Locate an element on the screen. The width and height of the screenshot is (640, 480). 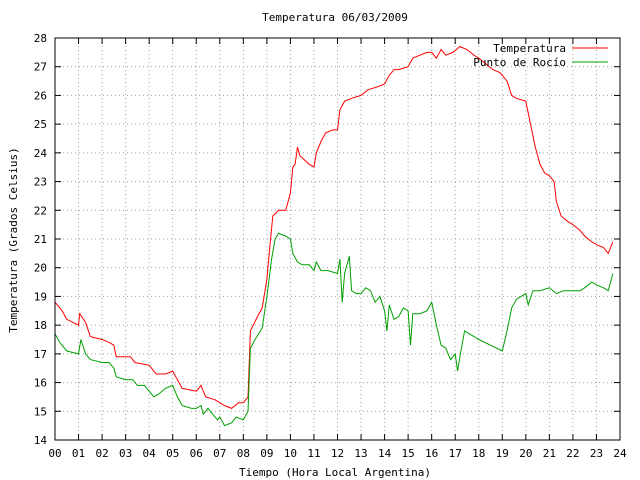
chart-title: Temperatura 06/03/2009 is located at coordinates (335, 17).